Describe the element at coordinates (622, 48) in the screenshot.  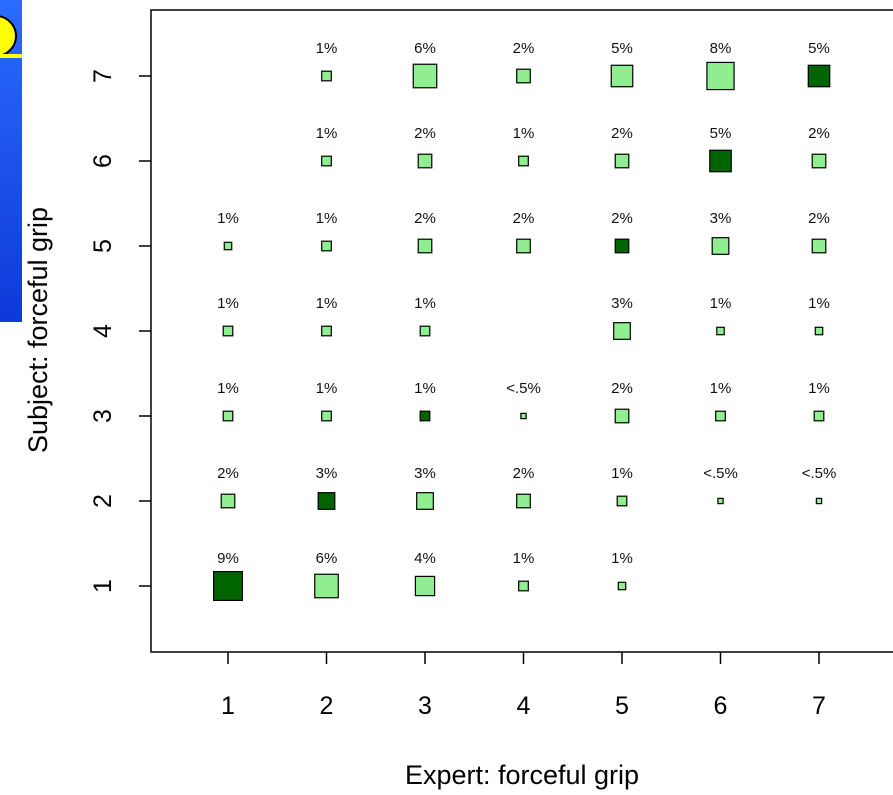
I see `data-label: 5%` at that location.